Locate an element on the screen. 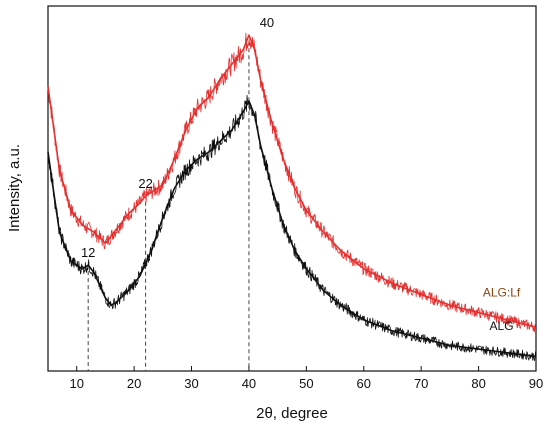  x-tick-label: 50 is located at coordinates (306, 383).